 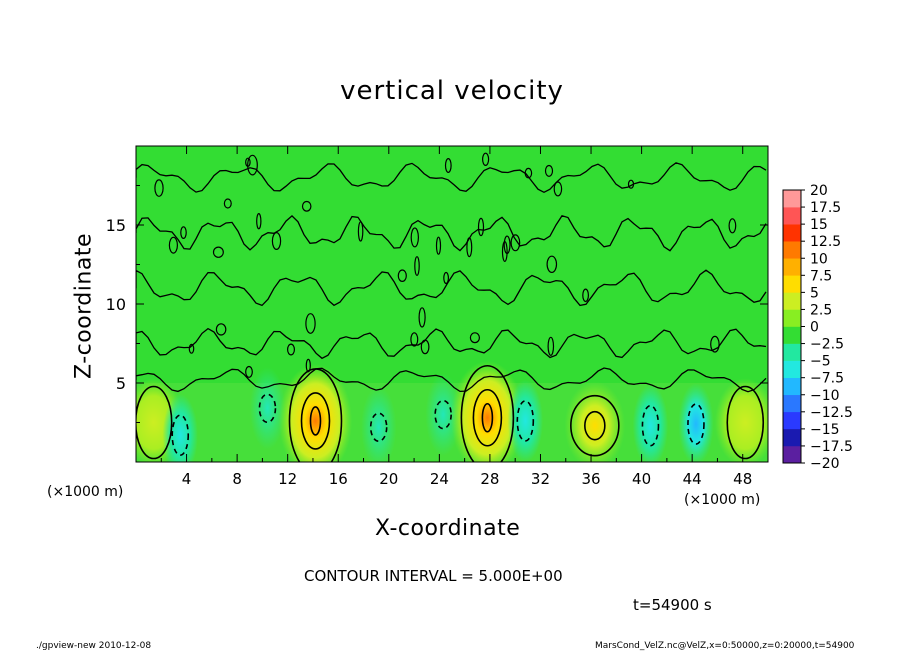 I want to click on x-tick-label: 28, so click(x=489, y=479).